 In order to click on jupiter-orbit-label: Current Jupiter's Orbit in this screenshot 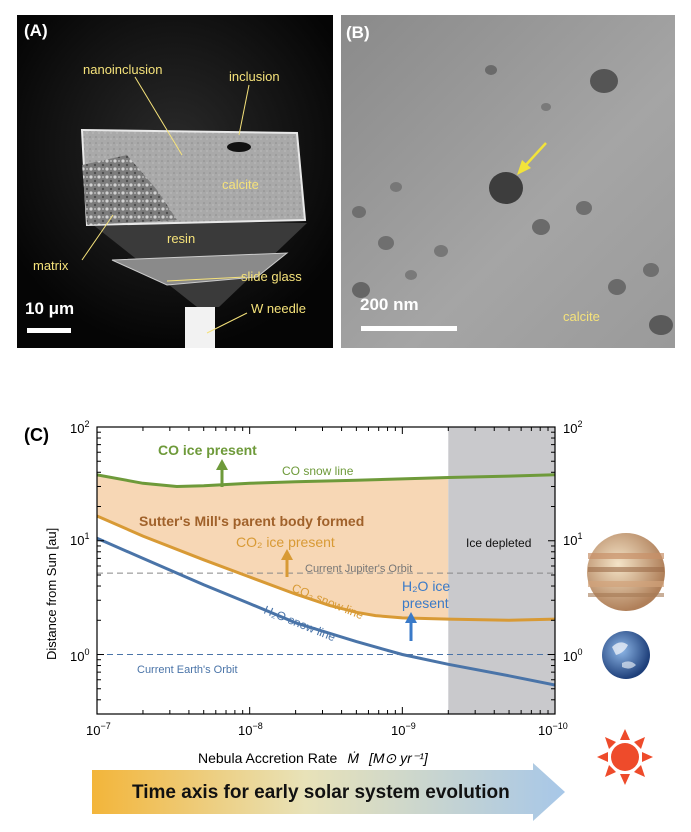, I will do `click(358, 569)`.